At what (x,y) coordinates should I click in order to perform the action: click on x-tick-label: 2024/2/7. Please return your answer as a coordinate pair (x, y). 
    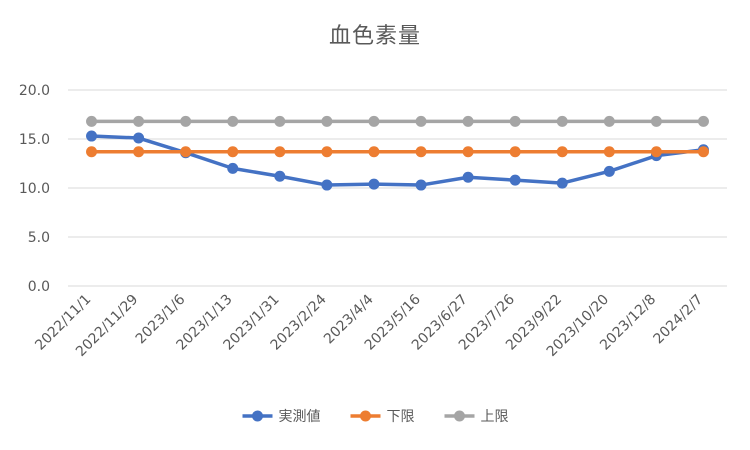
    Looking at the image, I should click on (679, 320).